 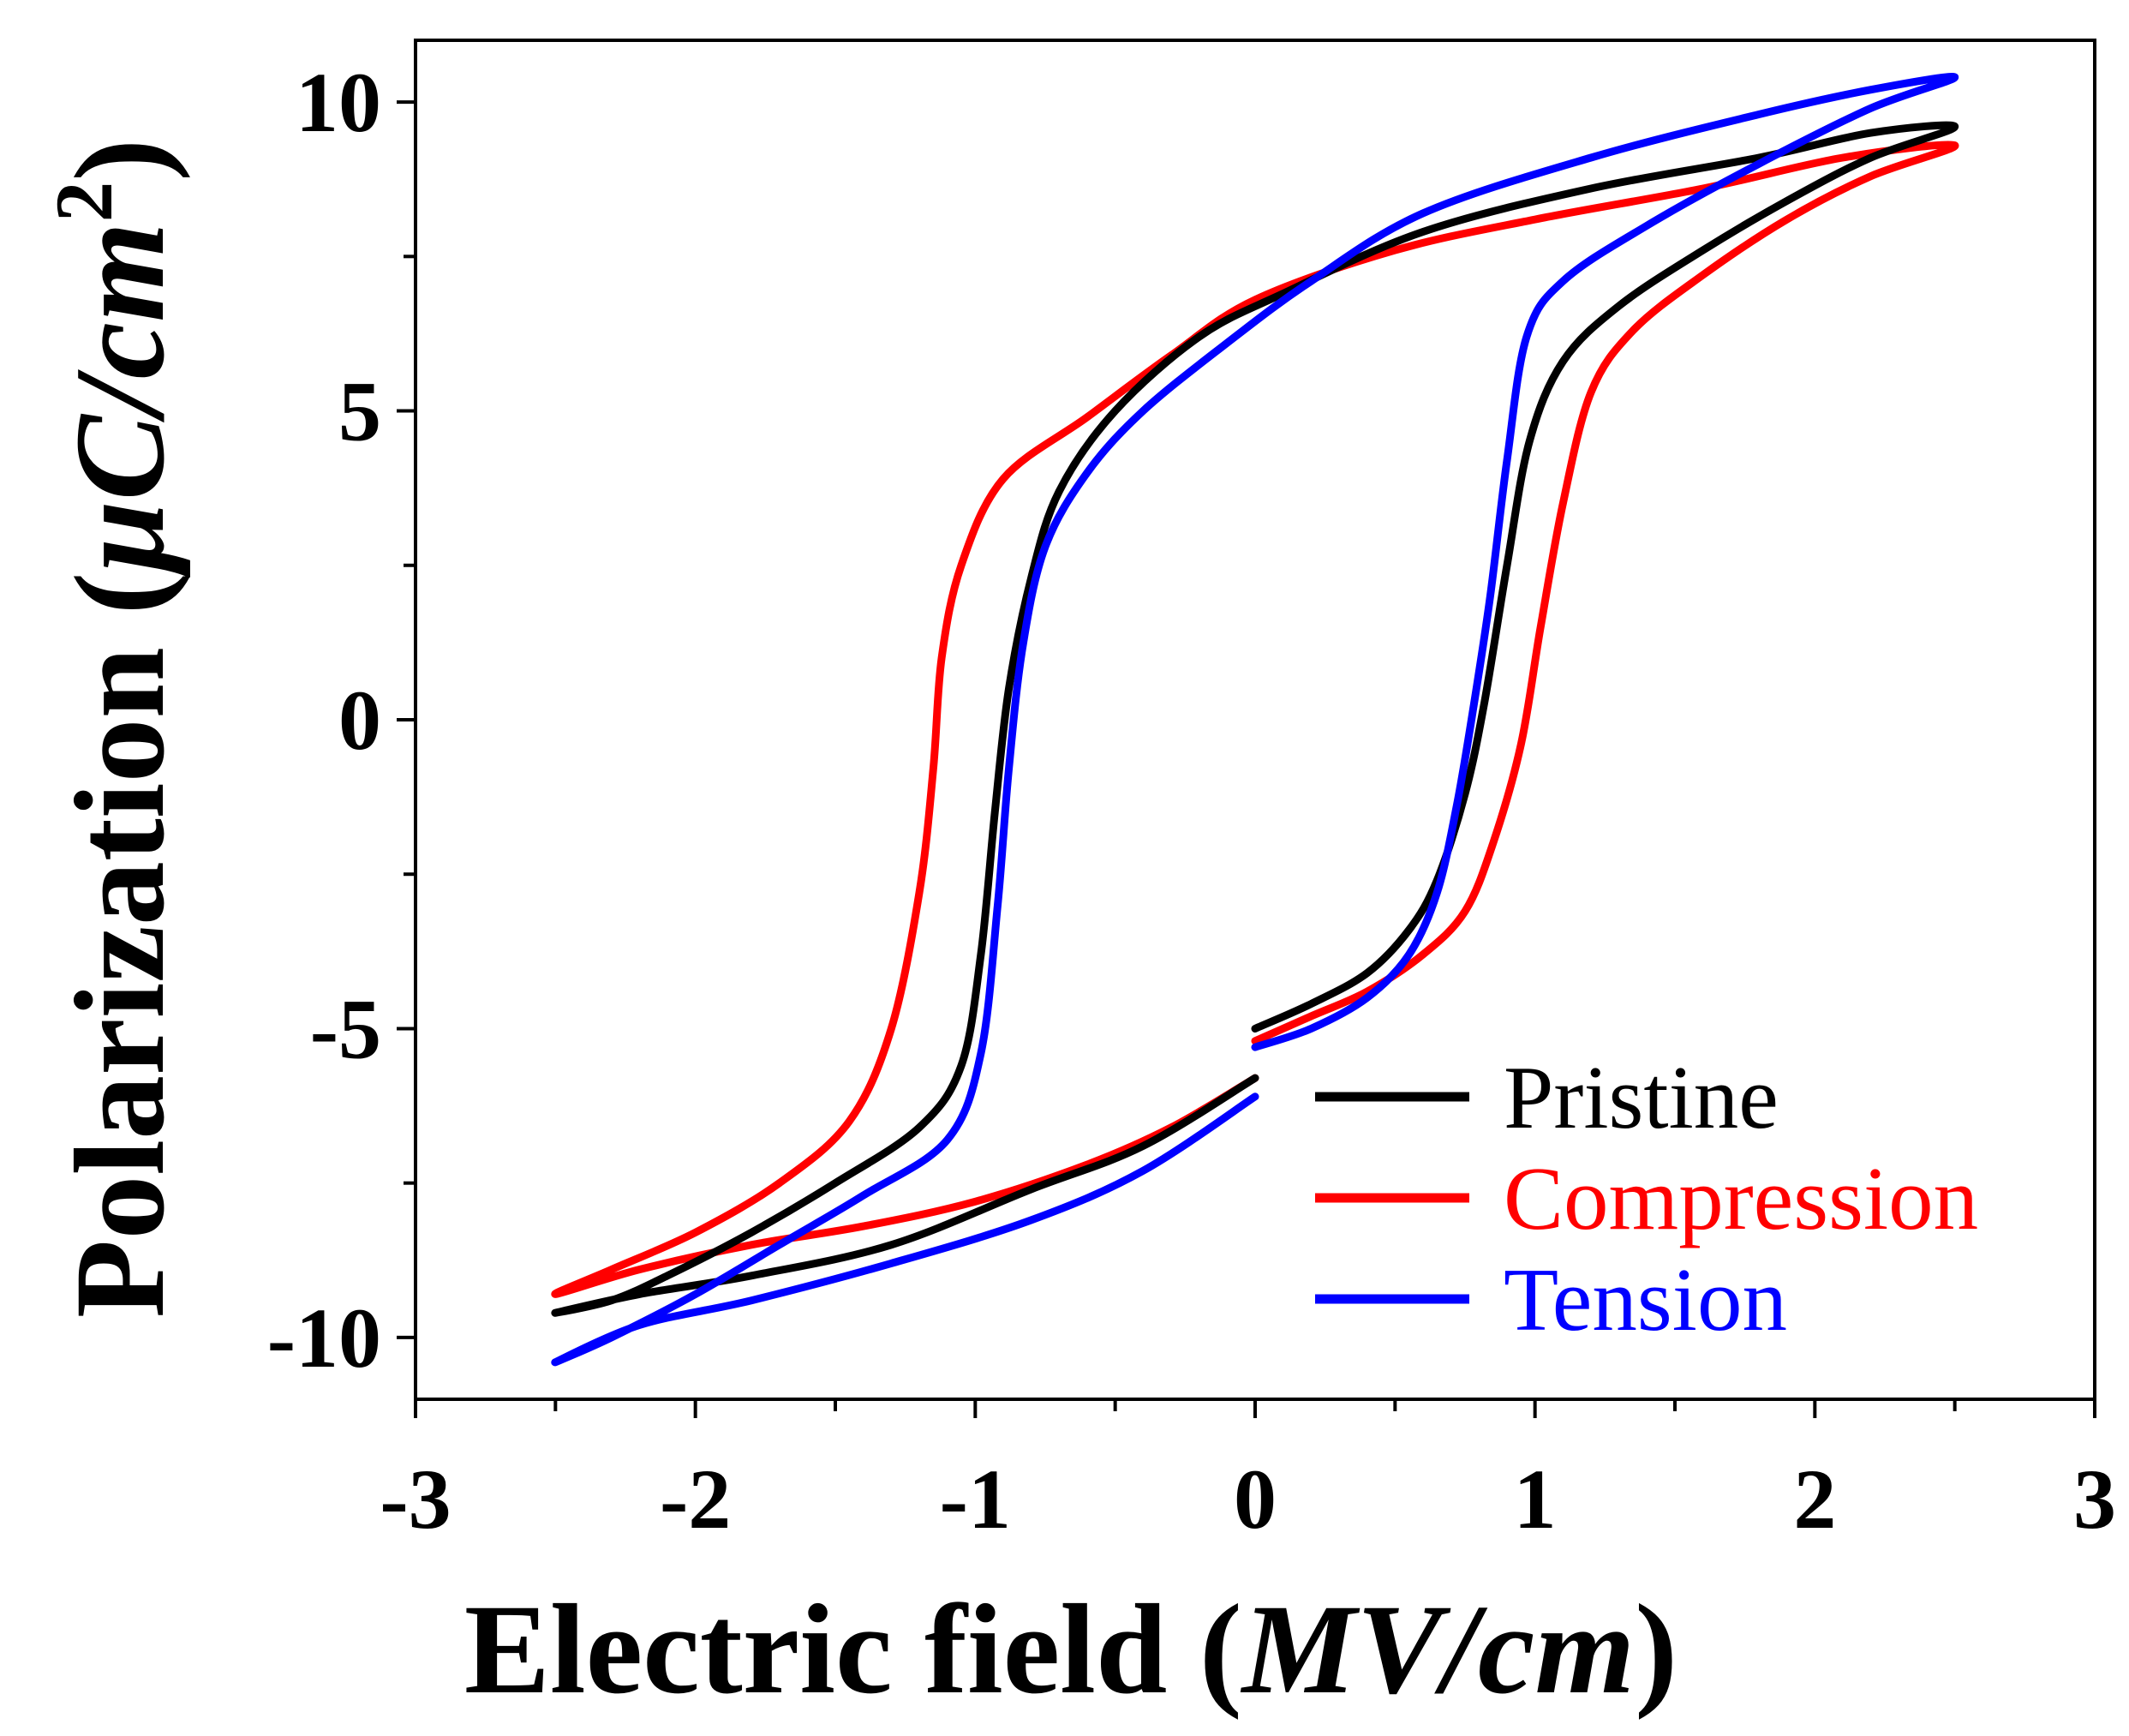 I want to click on legend-label-pristine: Pristine, so click(x=1641, y=1097).